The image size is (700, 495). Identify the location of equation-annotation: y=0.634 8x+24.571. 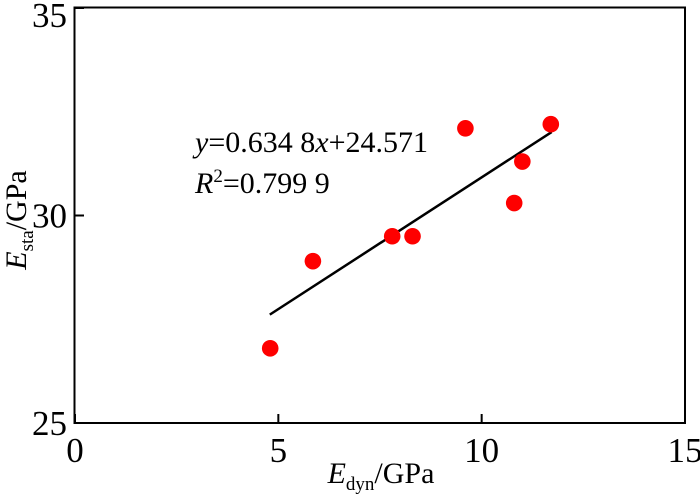
(310, 142).